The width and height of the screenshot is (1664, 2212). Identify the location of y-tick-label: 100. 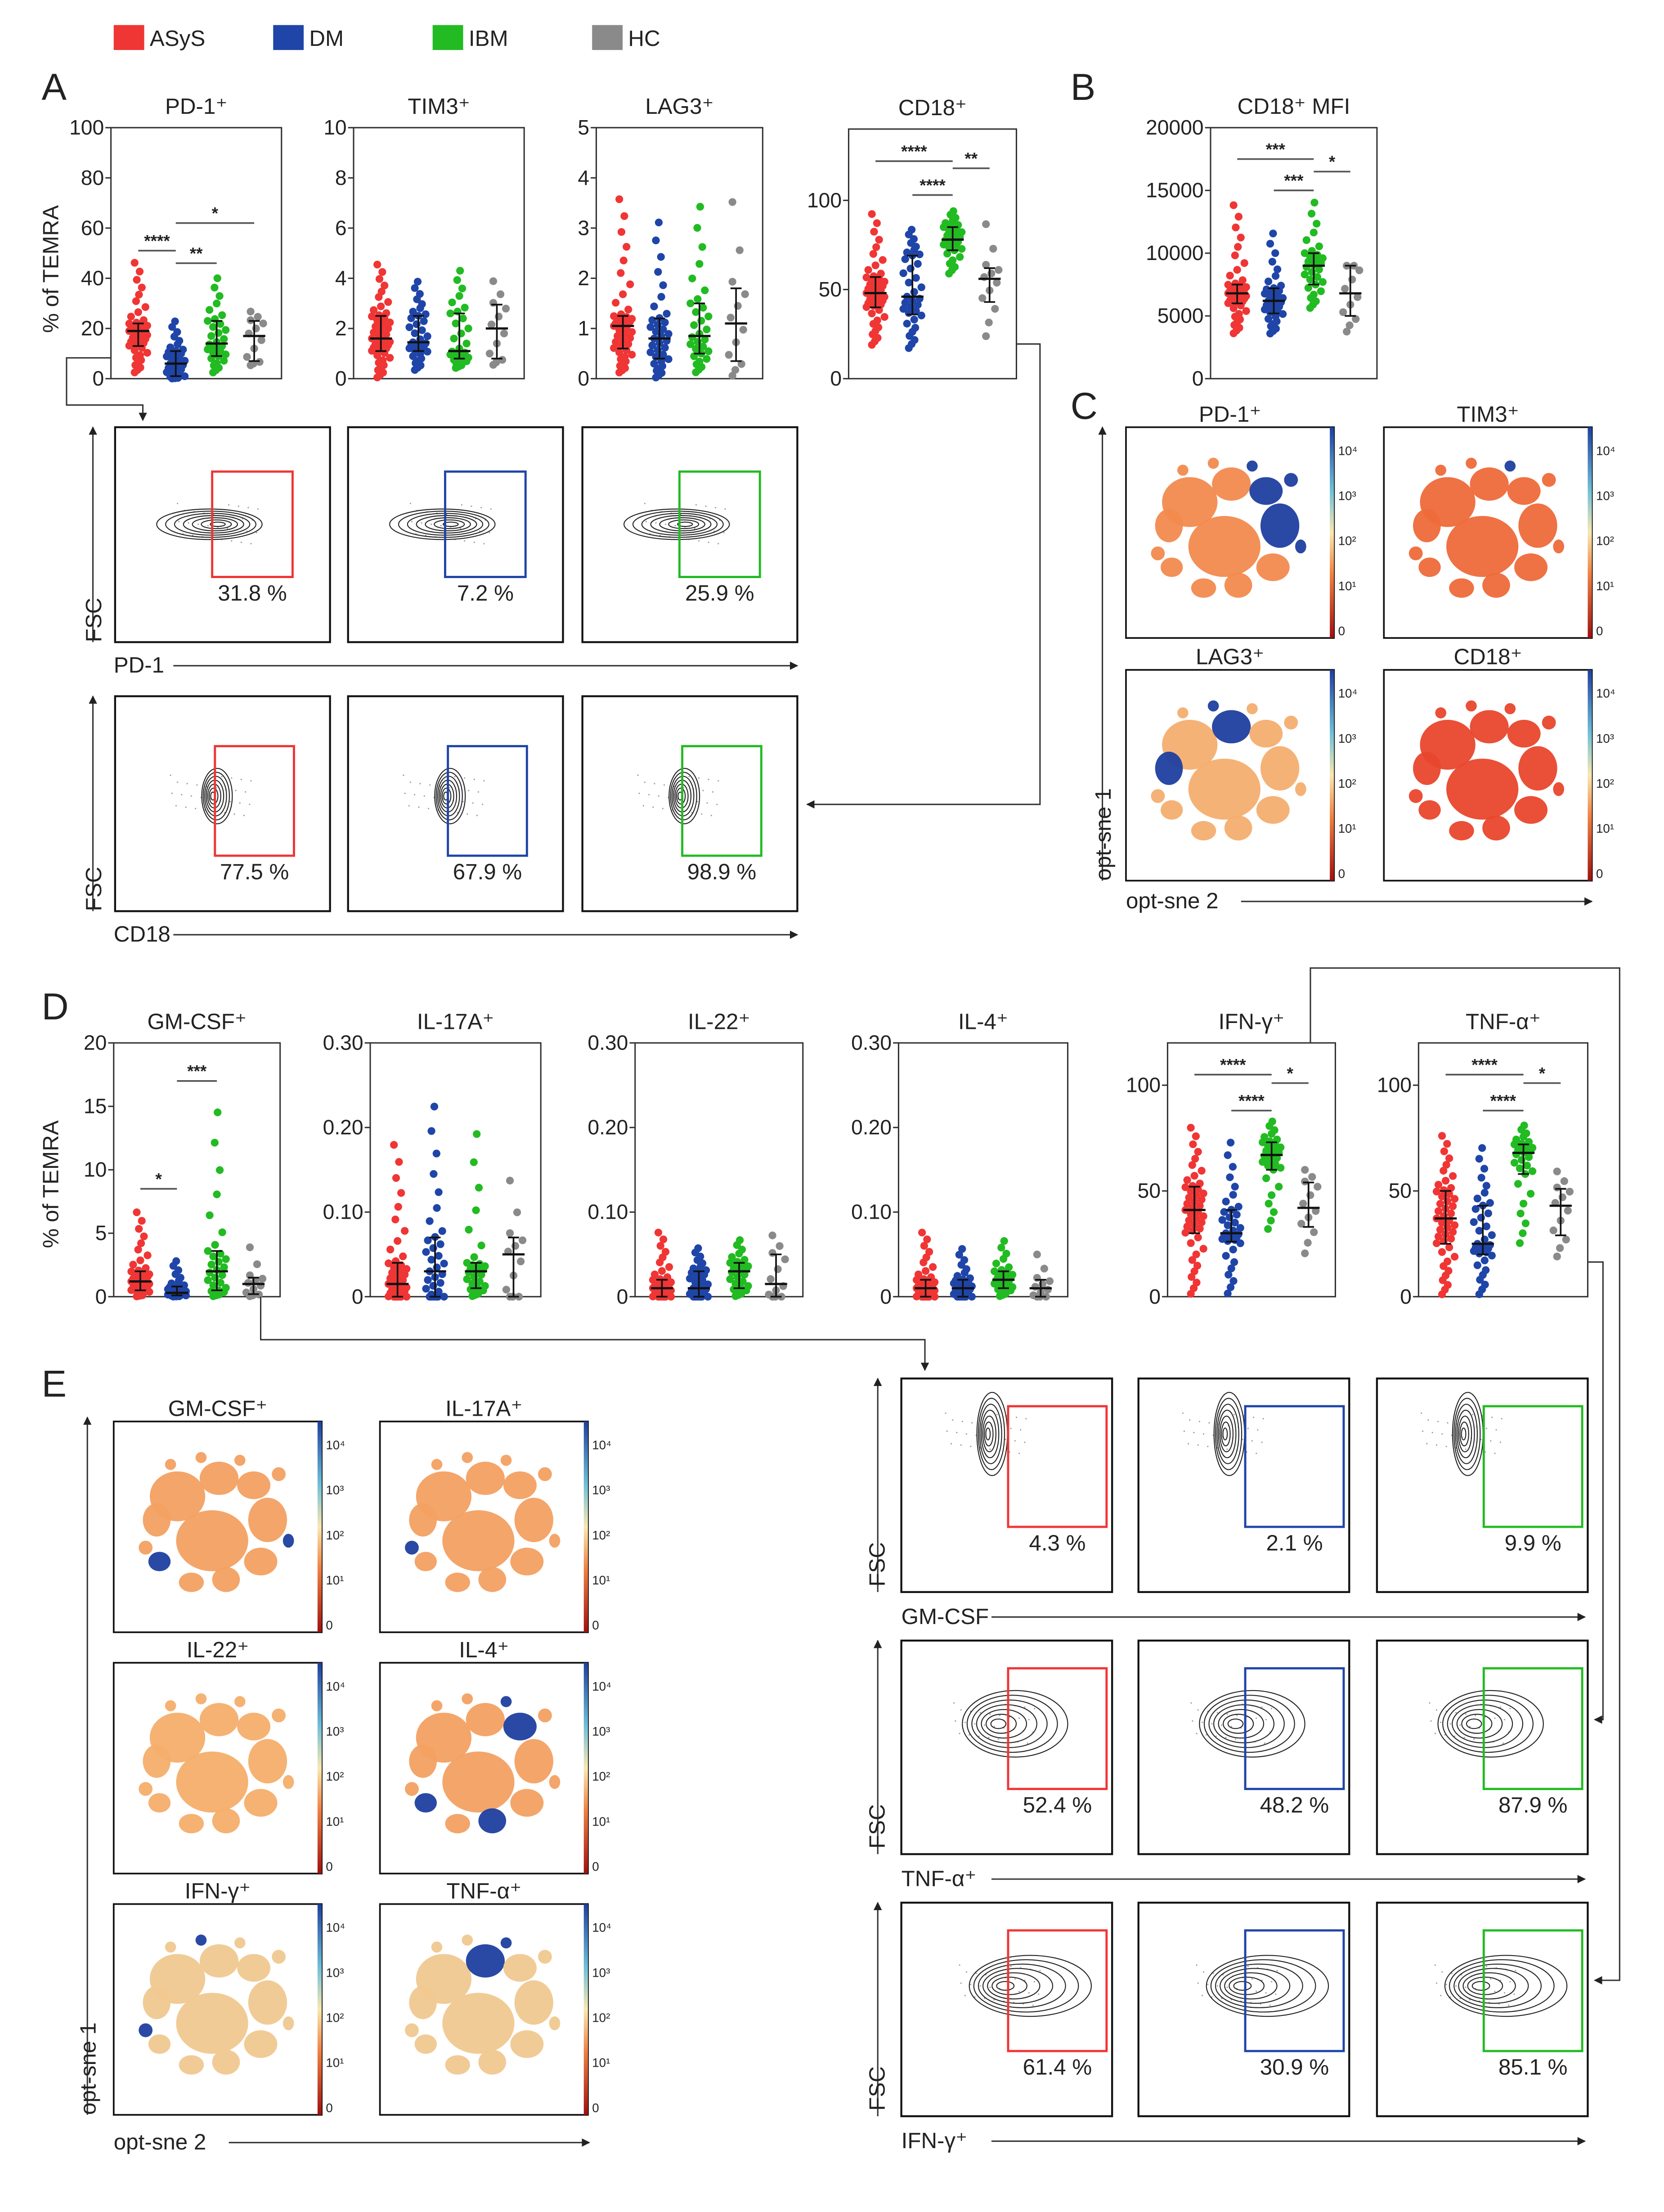
(824, 200).